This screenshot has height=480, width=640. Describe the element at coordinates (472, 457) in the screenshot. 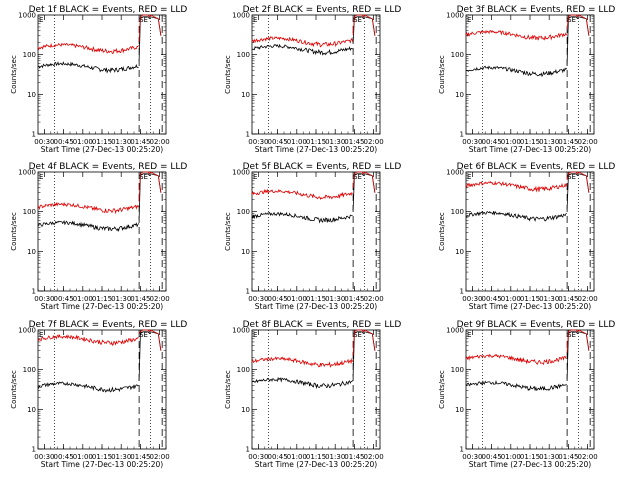

I see `x-tick-label: 00:30` at that location.